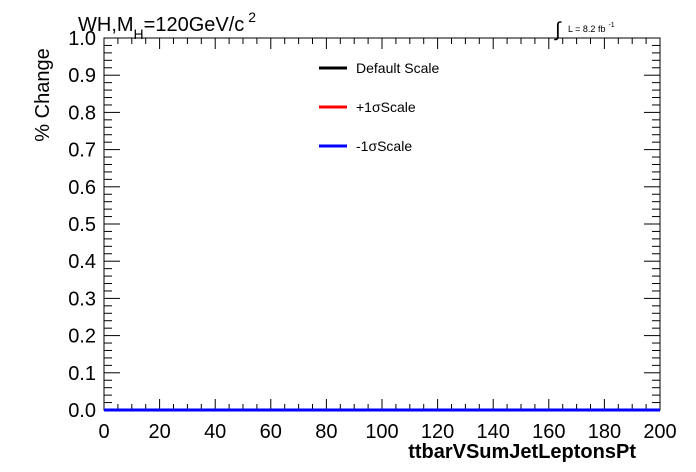 Image resolution: width=696 pixels, height=472 pixels. What do you see at coordinates (522, 452) in the screenshot?
I see `x-axis-label: ttbarVSumJetLeptonsPt` at bounding box center [522, 452].